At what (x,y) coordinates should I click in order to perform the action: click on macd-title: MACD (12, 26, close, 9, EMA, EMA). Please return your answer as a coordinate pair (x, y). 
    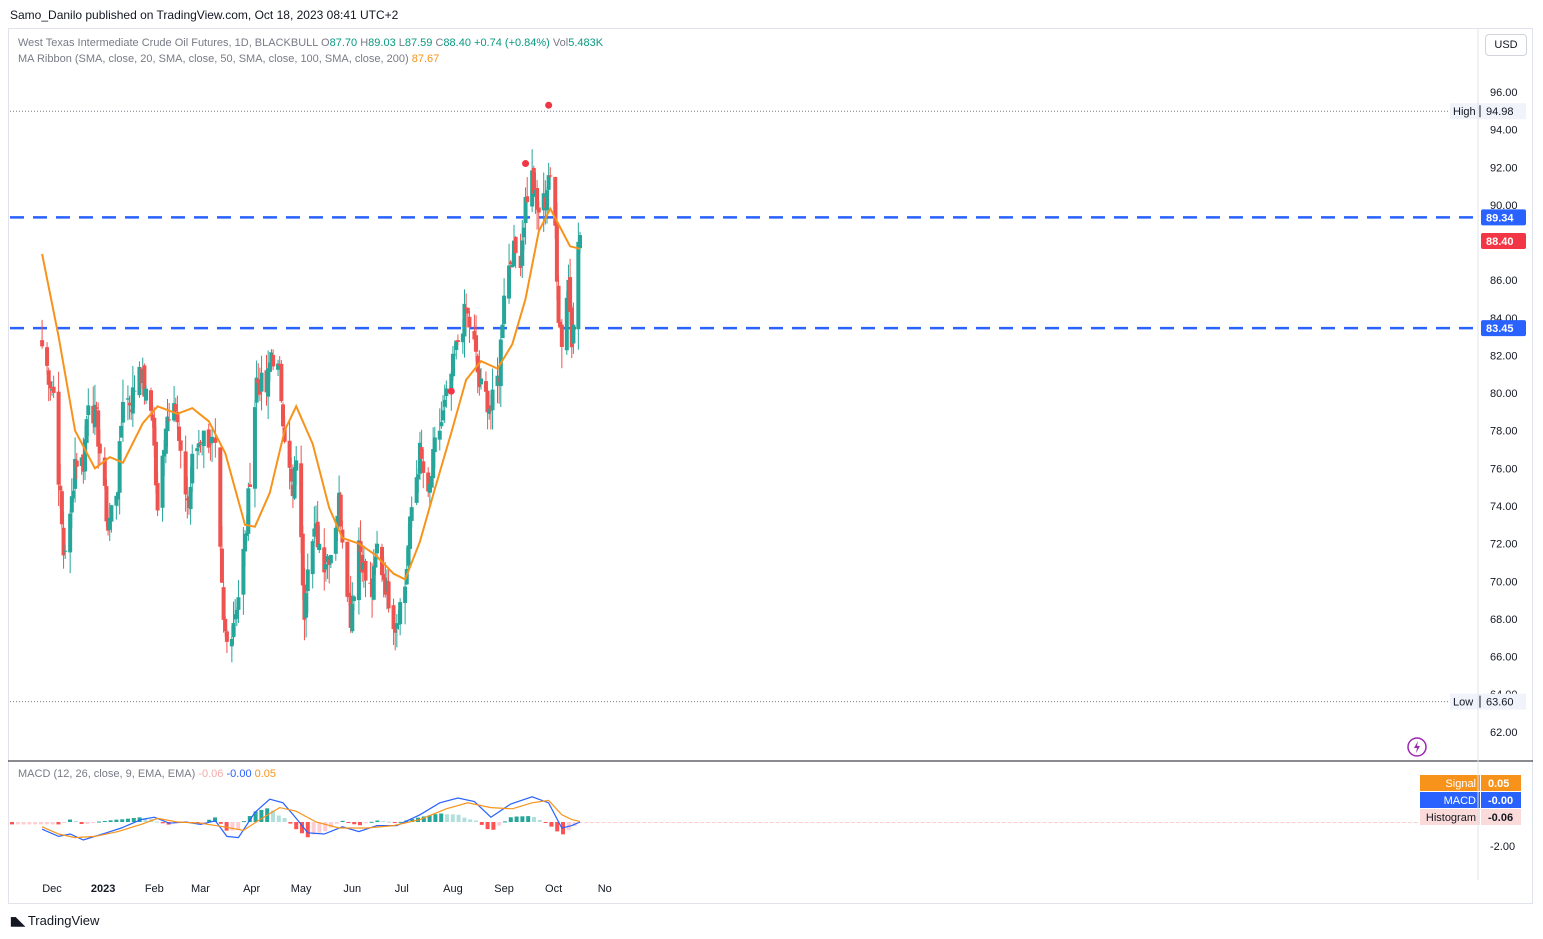
    Looking at the image, I should click on (107, 774).